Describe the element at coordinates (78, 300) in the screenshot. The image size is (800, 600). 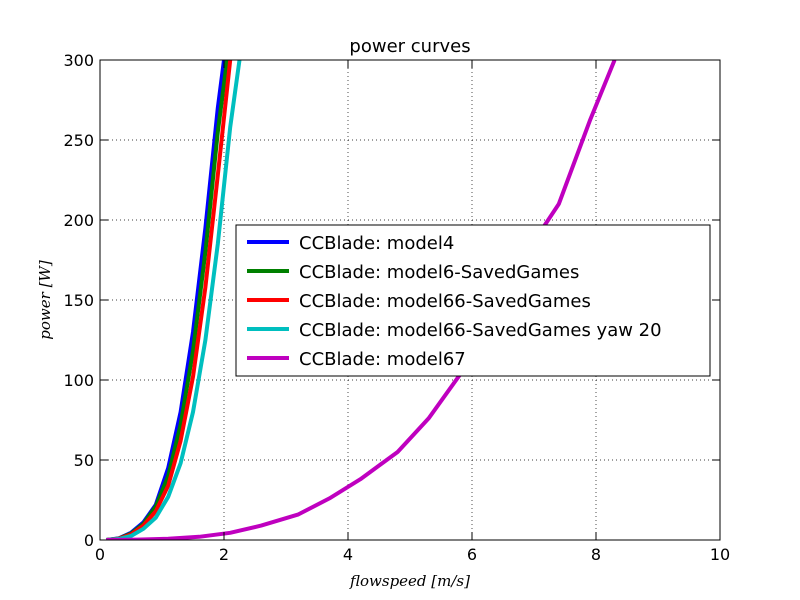
I see `y-tick-label: 150` at that location.